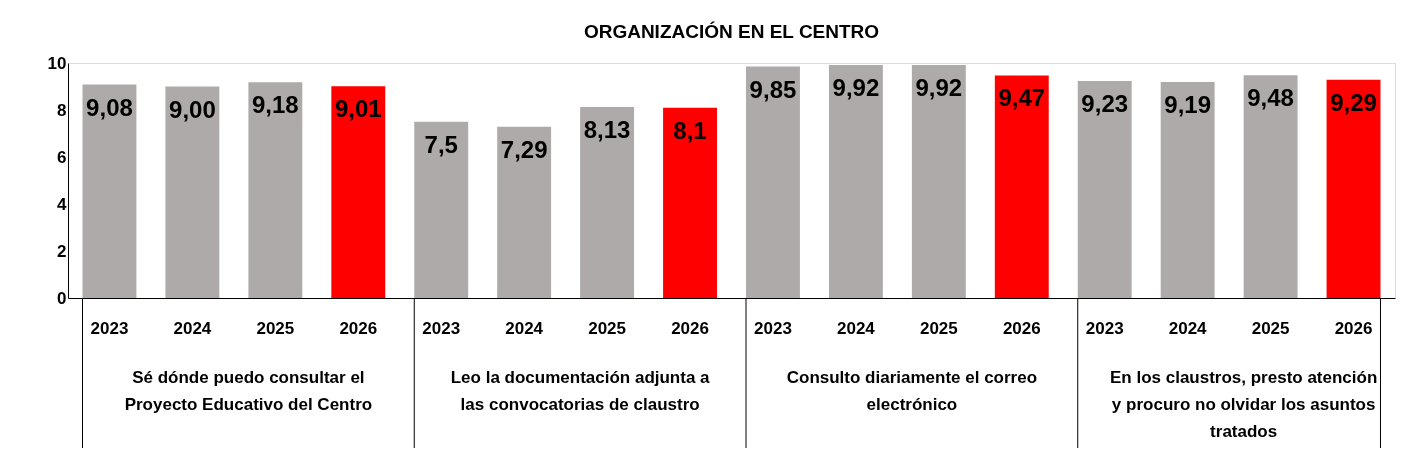 The image size is (1413, 454). Describe the element at coordinates (62, 204) in the screenshot. I see `y-tick-label: 4` at that location.